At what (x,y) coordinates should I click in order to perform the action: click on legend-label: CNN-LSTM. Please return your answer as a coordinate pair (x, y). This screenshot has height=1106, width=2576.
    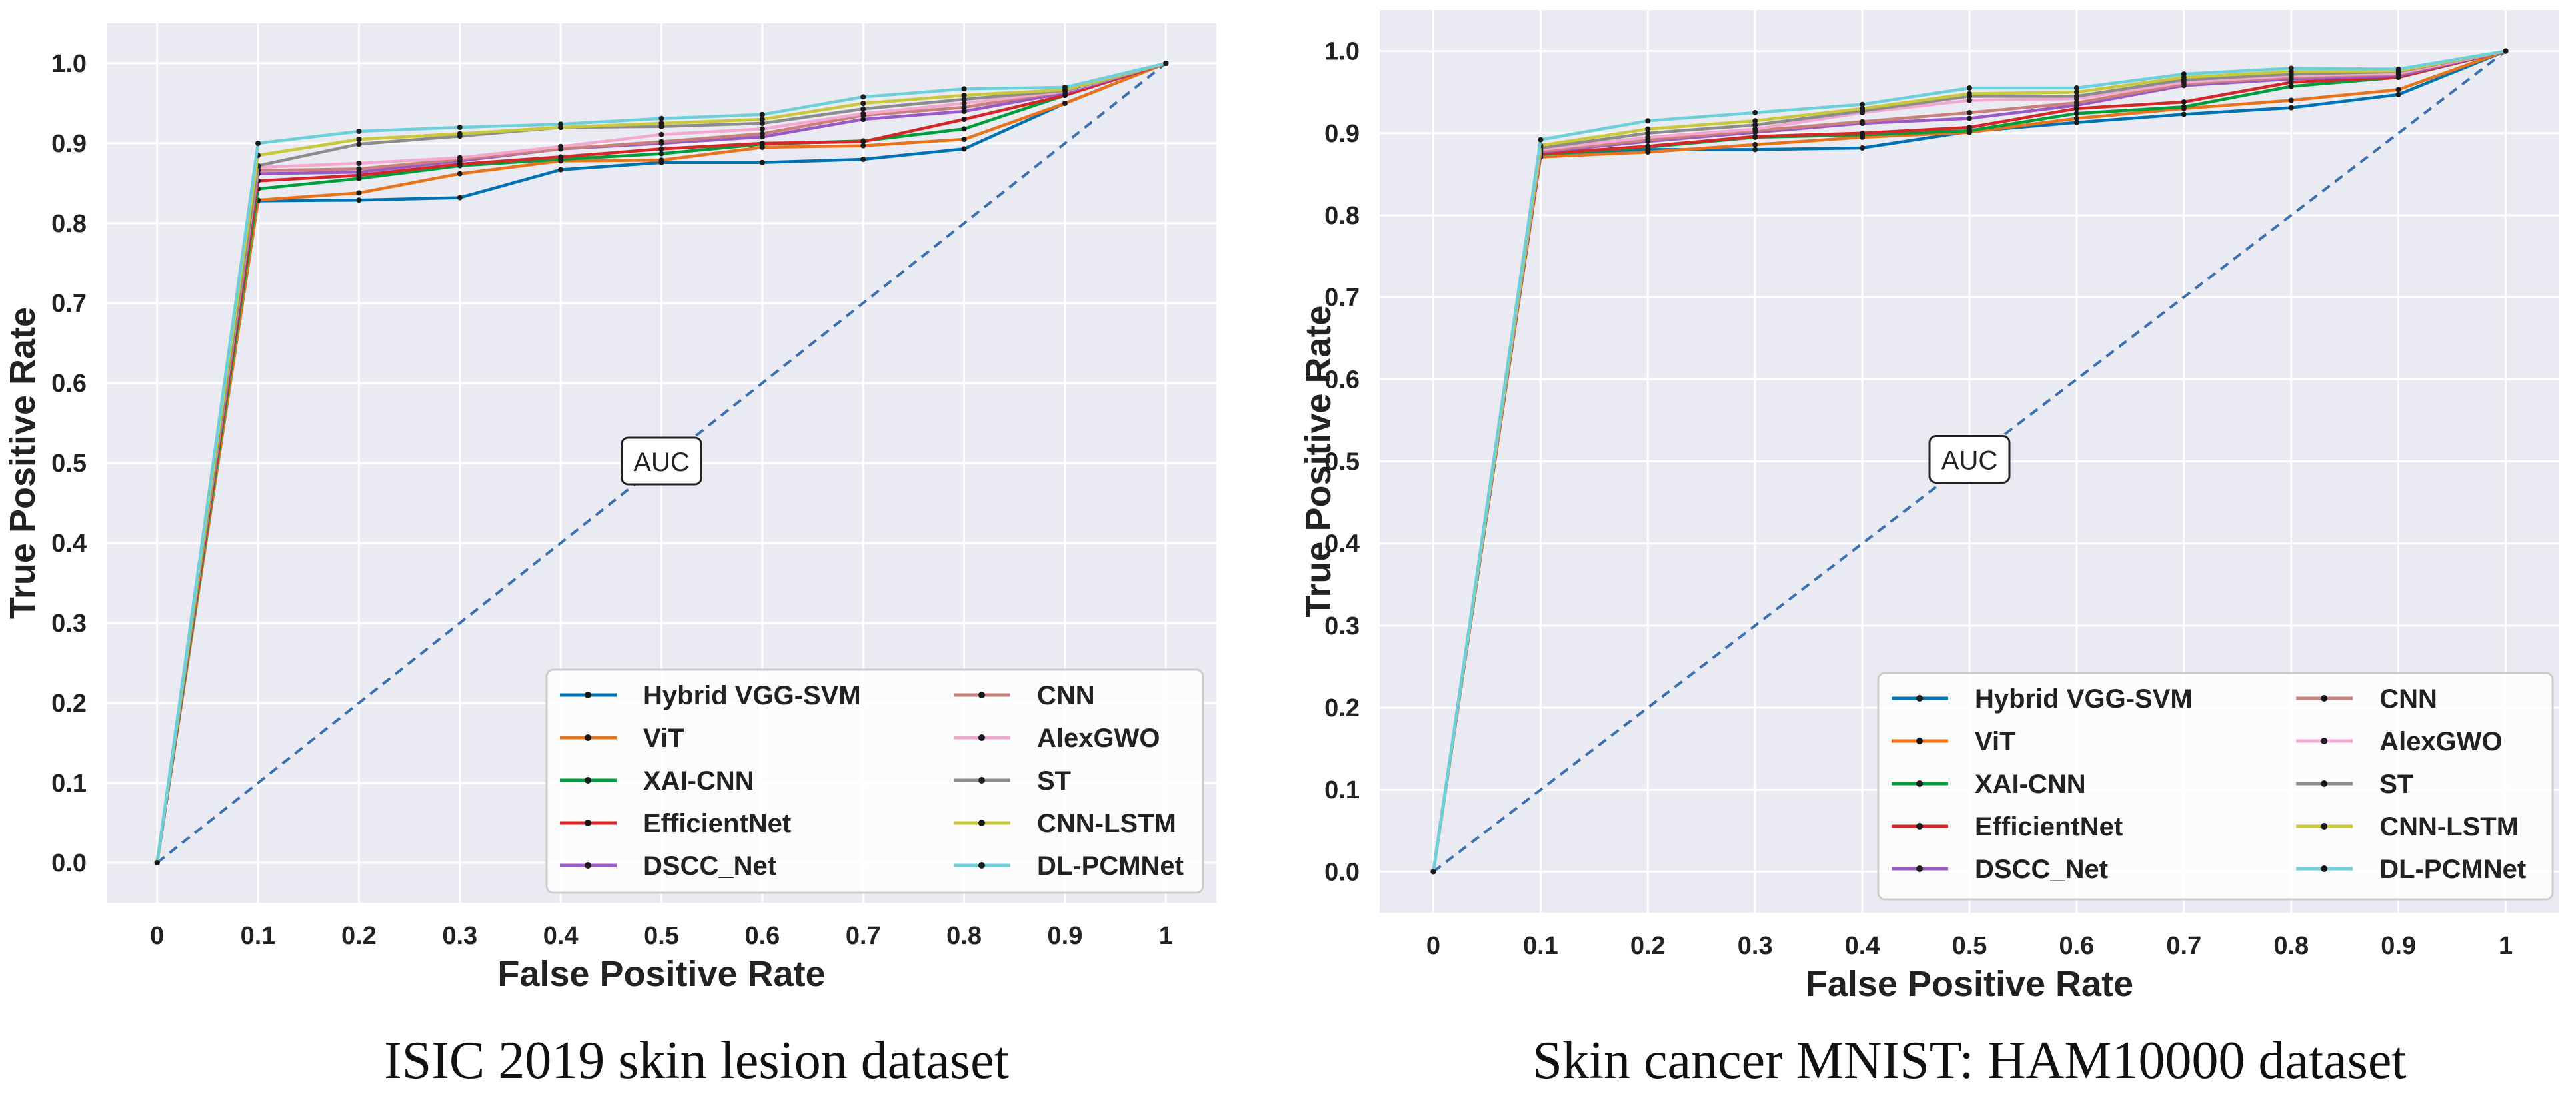
    Looking at the image, I should click on (1106, 823).